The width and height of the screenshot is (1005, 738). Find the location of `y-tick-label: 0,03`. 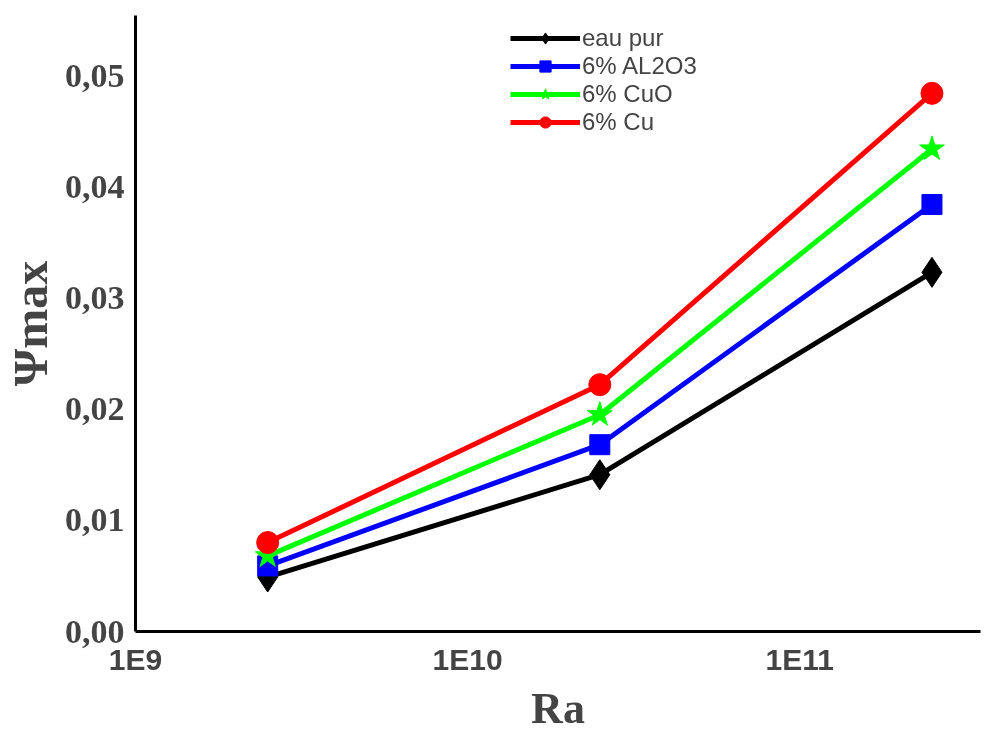

y-tick-label: 0,03 is located at coordinates (95, 297).